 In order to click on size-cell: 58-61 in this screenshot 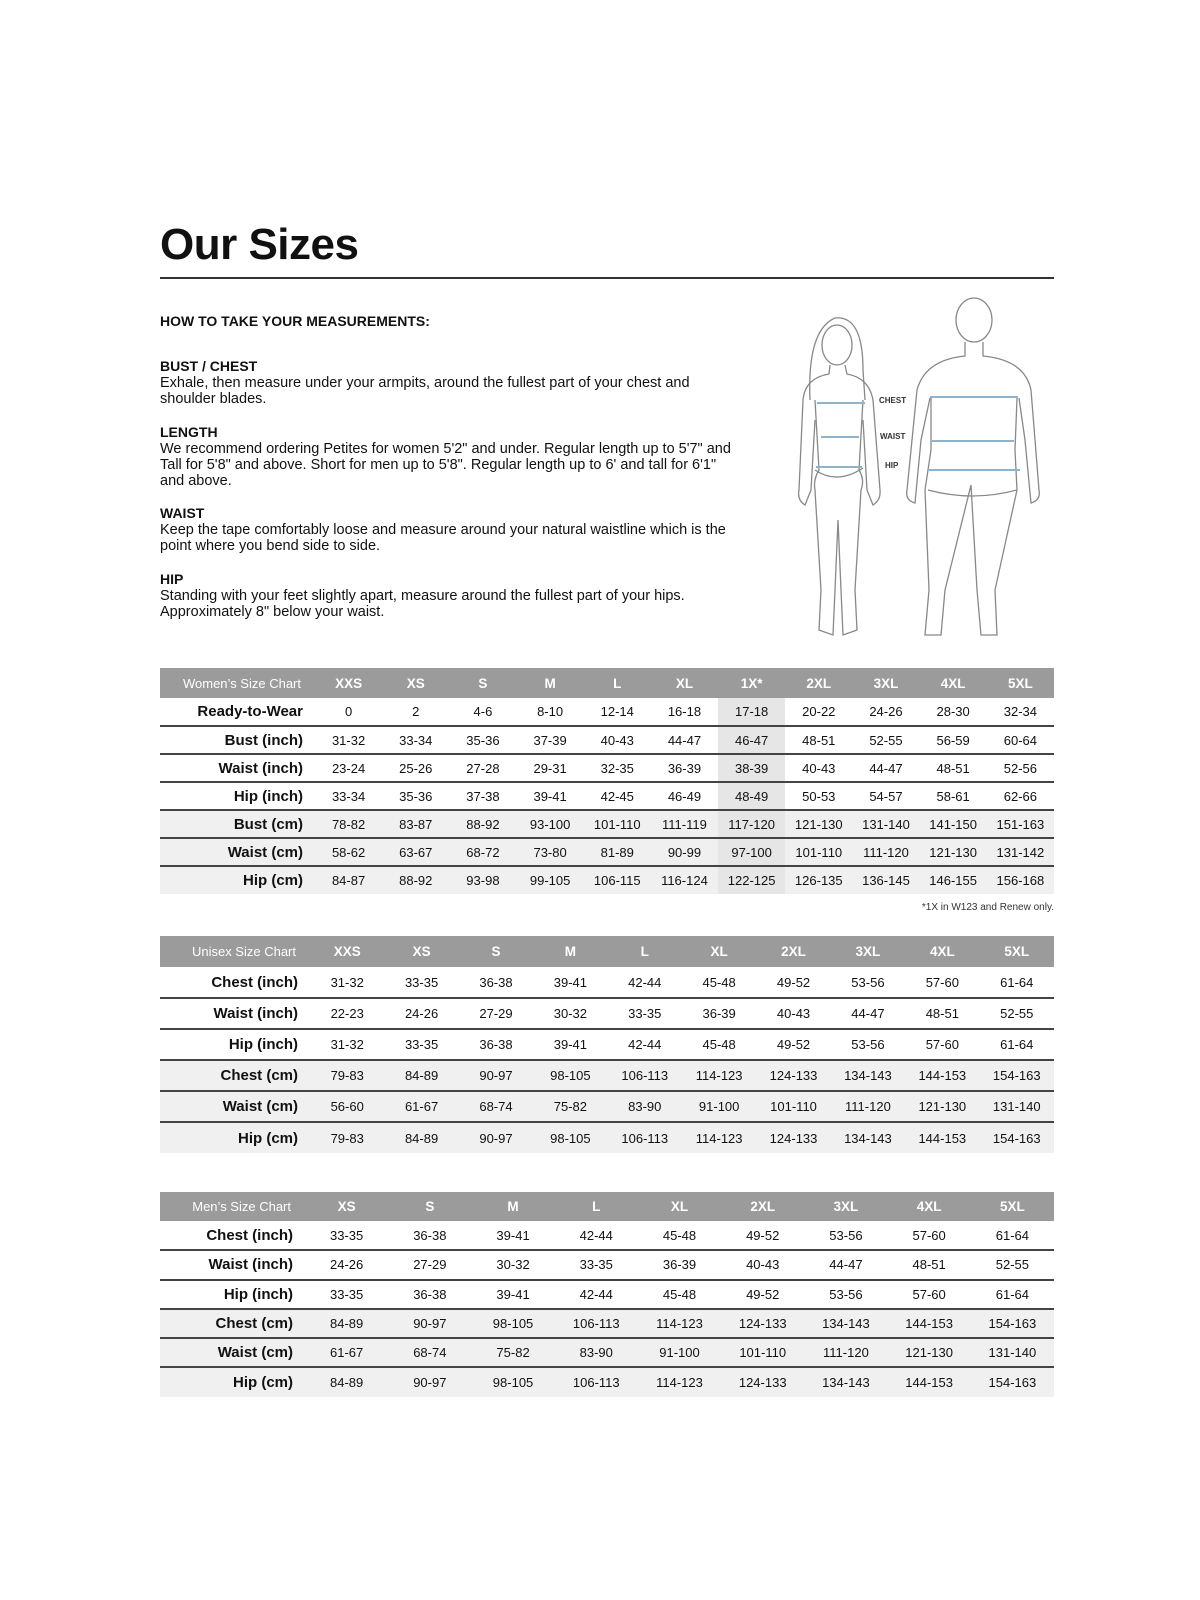, I will do `click(953, 796)`.